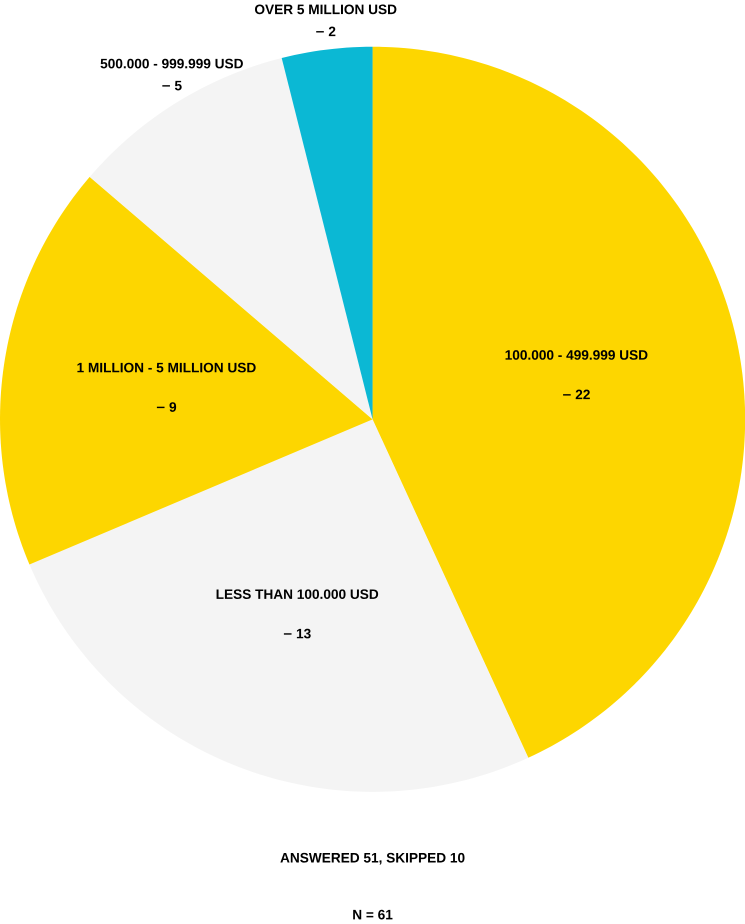 The height and width of the screenshot is (924, 745). I want to click on data-label: 5, so click(178, 85).